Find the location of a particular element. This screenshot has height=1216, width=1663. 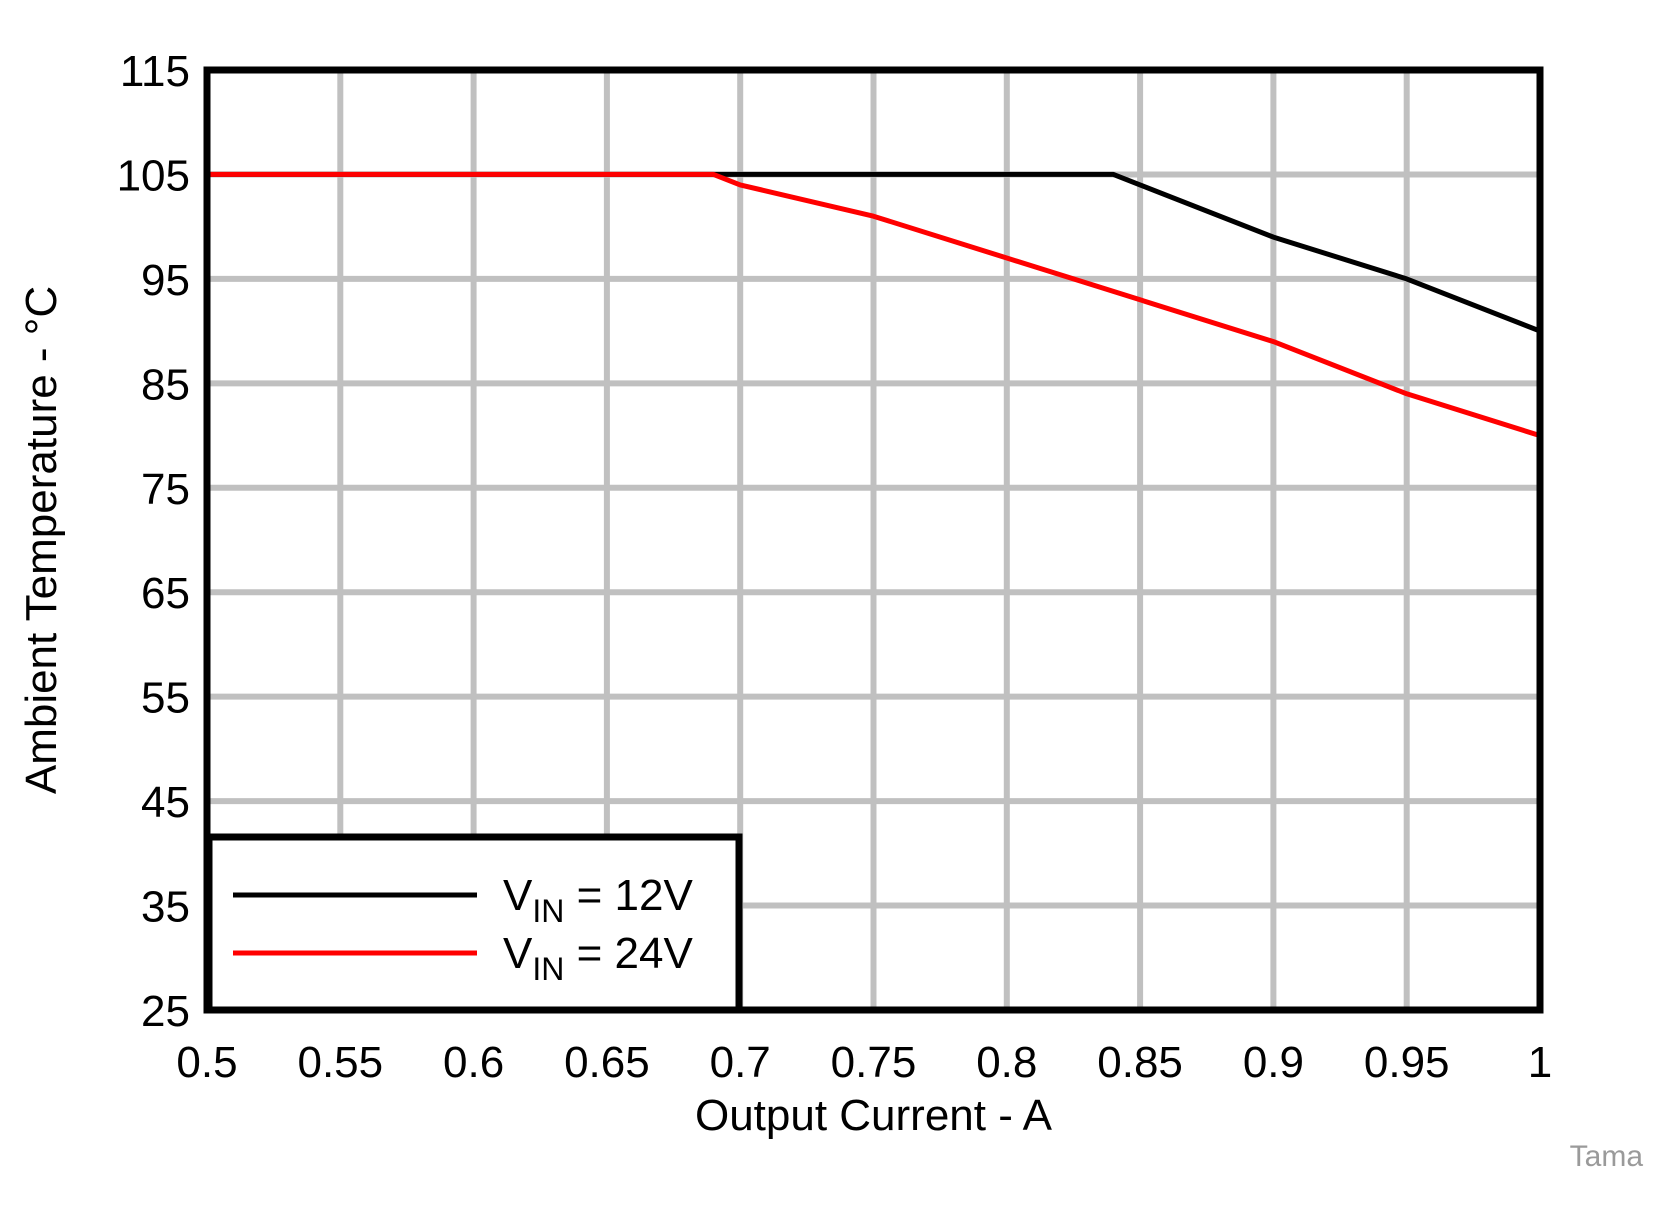

legend-label-2: VIN = 24V is located at coordinates (598, 958).